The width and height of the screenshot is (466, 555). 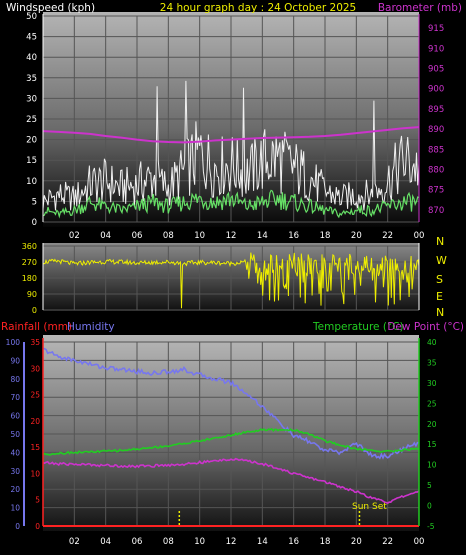 I want to click on windspeed-axis-label: Windspeed (kph), so click(x=50, y=8).